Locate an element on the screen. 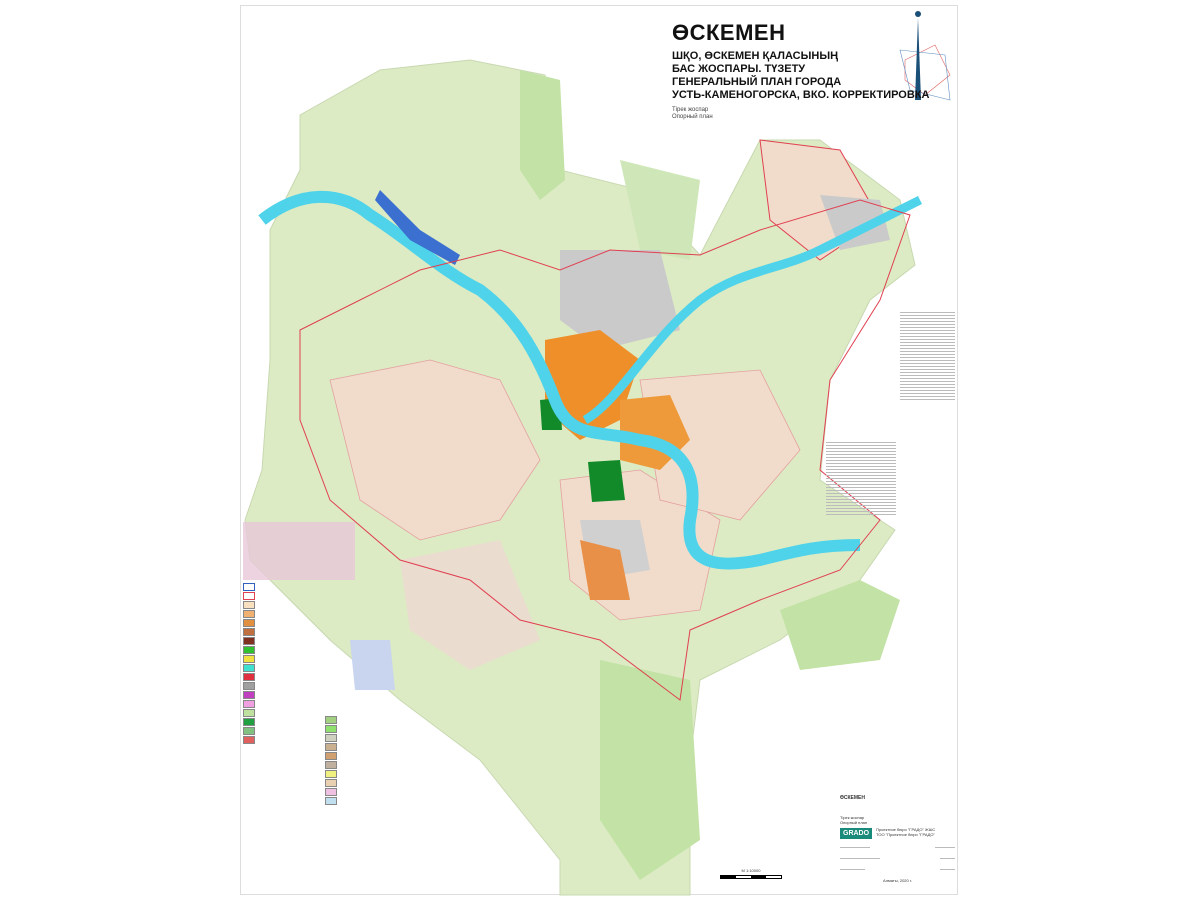  wind-rose-icon is located at coordinates (925, 72).